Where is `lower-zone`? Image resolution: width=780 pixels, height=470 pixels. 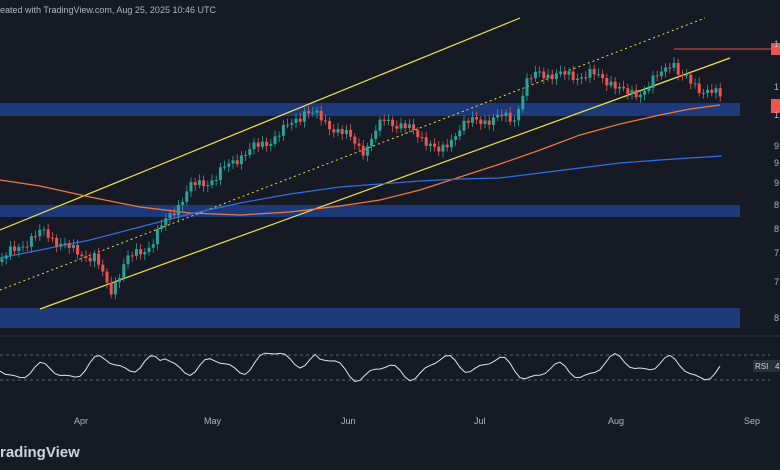 lower-zone is located at coordinates (370, 318).